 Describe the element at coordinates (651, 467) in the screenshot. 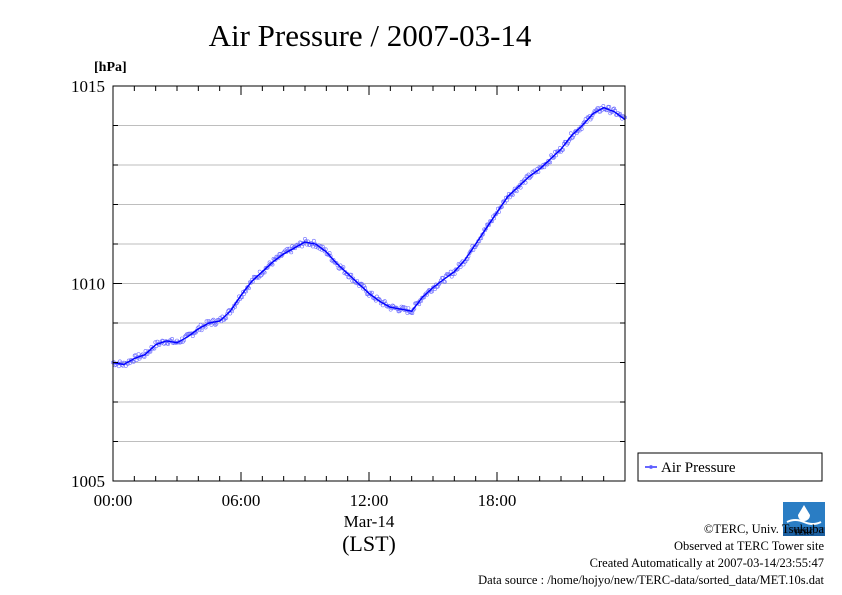

I see `legend-point-marker` at that location.